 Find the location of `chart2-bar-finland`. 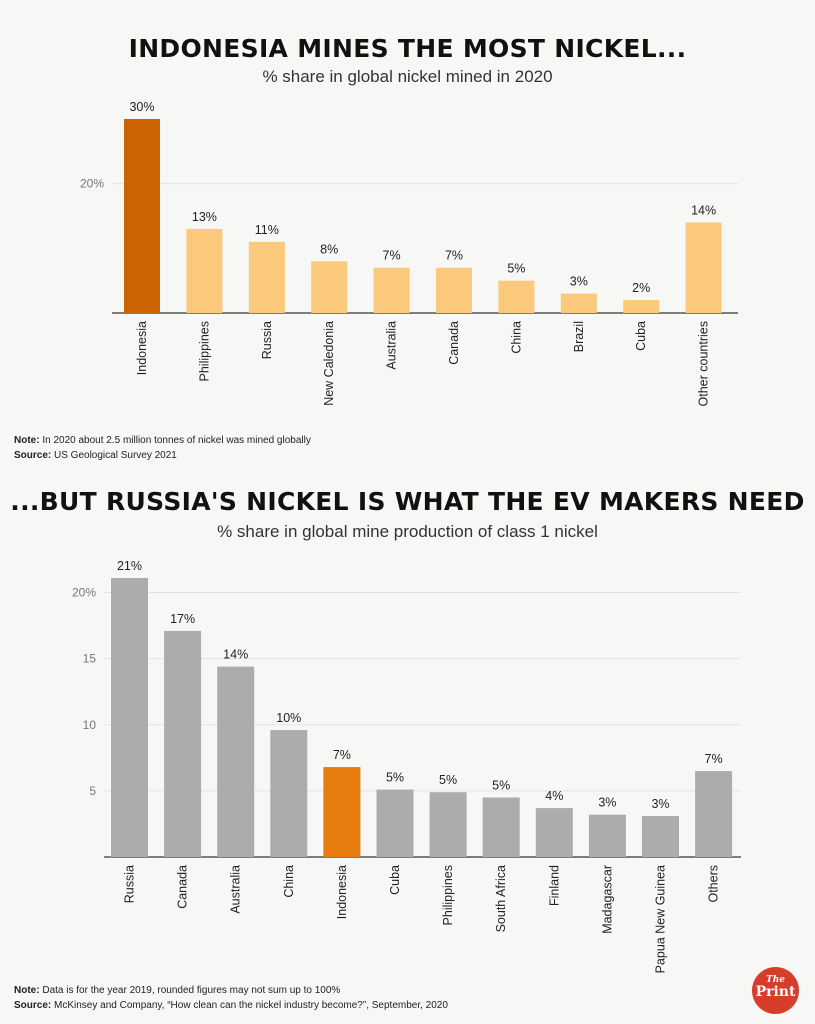

chart2-bar-finland is located at coordinates (554, 832).